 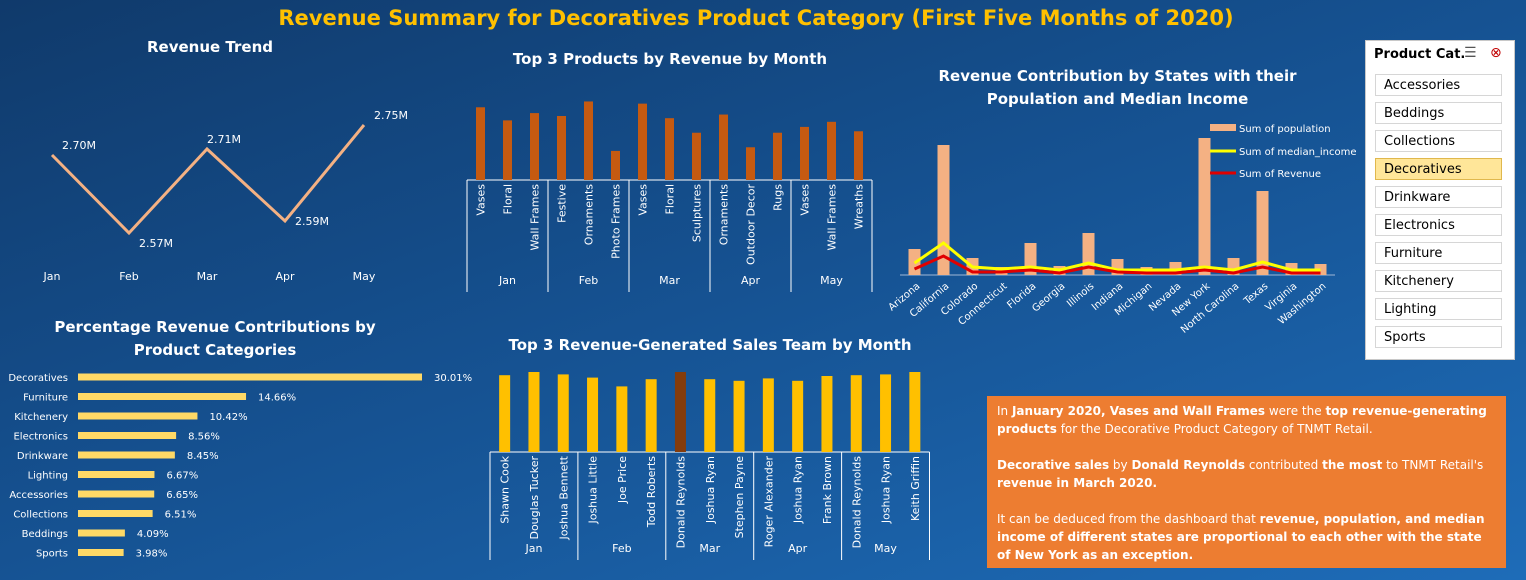 What do you see at coordinates (79, 145) in the screenshot?
I see `trend-data-label: 2.70M` at bounding box center [79, 145].